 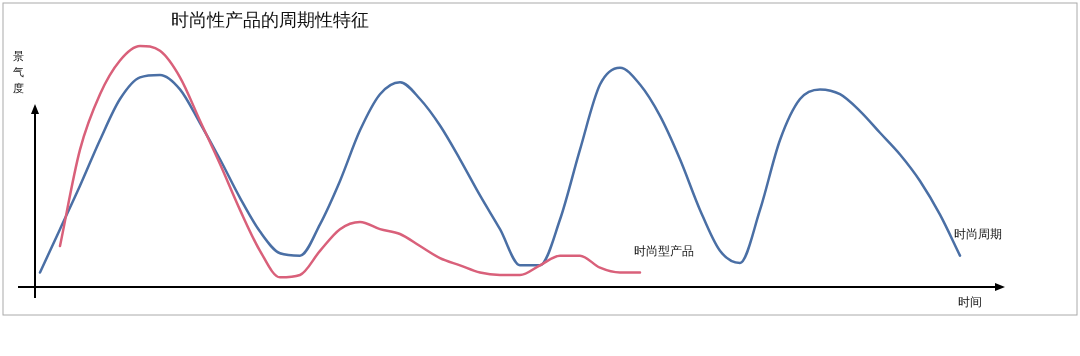 I want to click on title: 时尚性产品的周期性特征, so click(x=270, y=19).